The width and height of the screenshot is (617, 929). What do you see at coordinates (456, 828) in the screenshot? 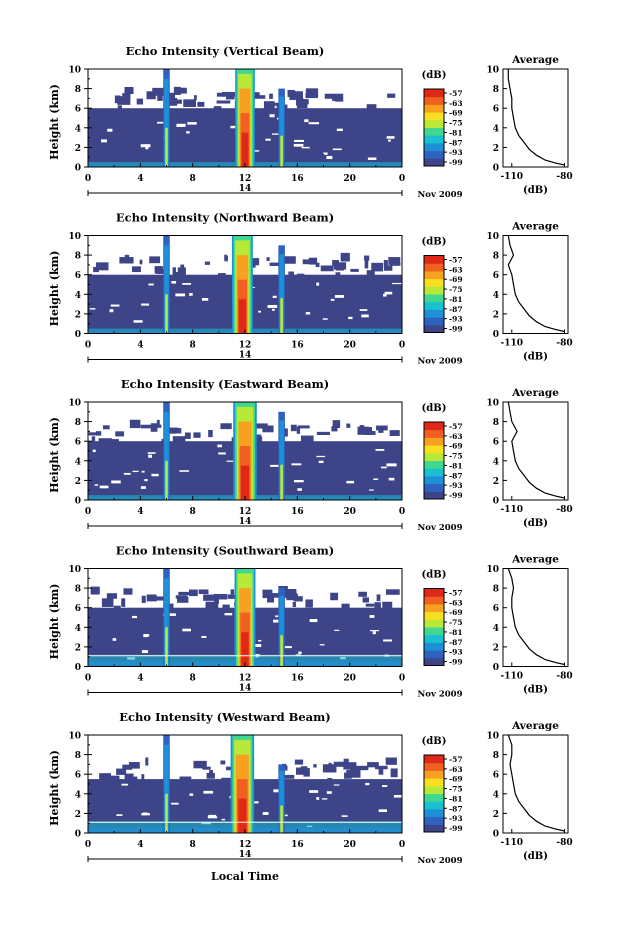
I see `colorbar-tick-label: -99` at bounding box center [456, 828].